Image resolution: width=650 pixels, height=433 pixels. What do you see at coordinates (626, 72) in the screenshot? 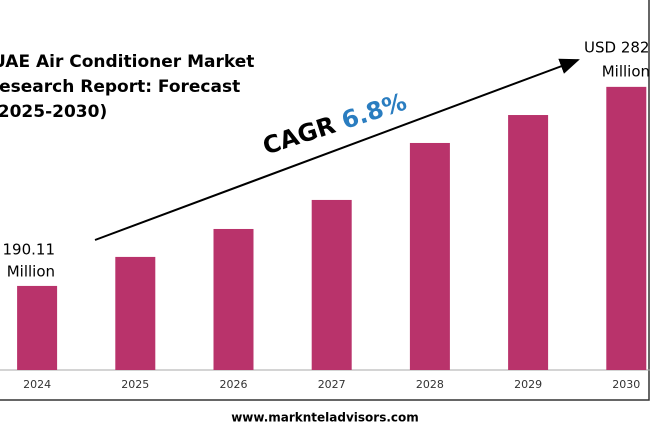
I see `end-label: Million` at bounding box center [626, 72].